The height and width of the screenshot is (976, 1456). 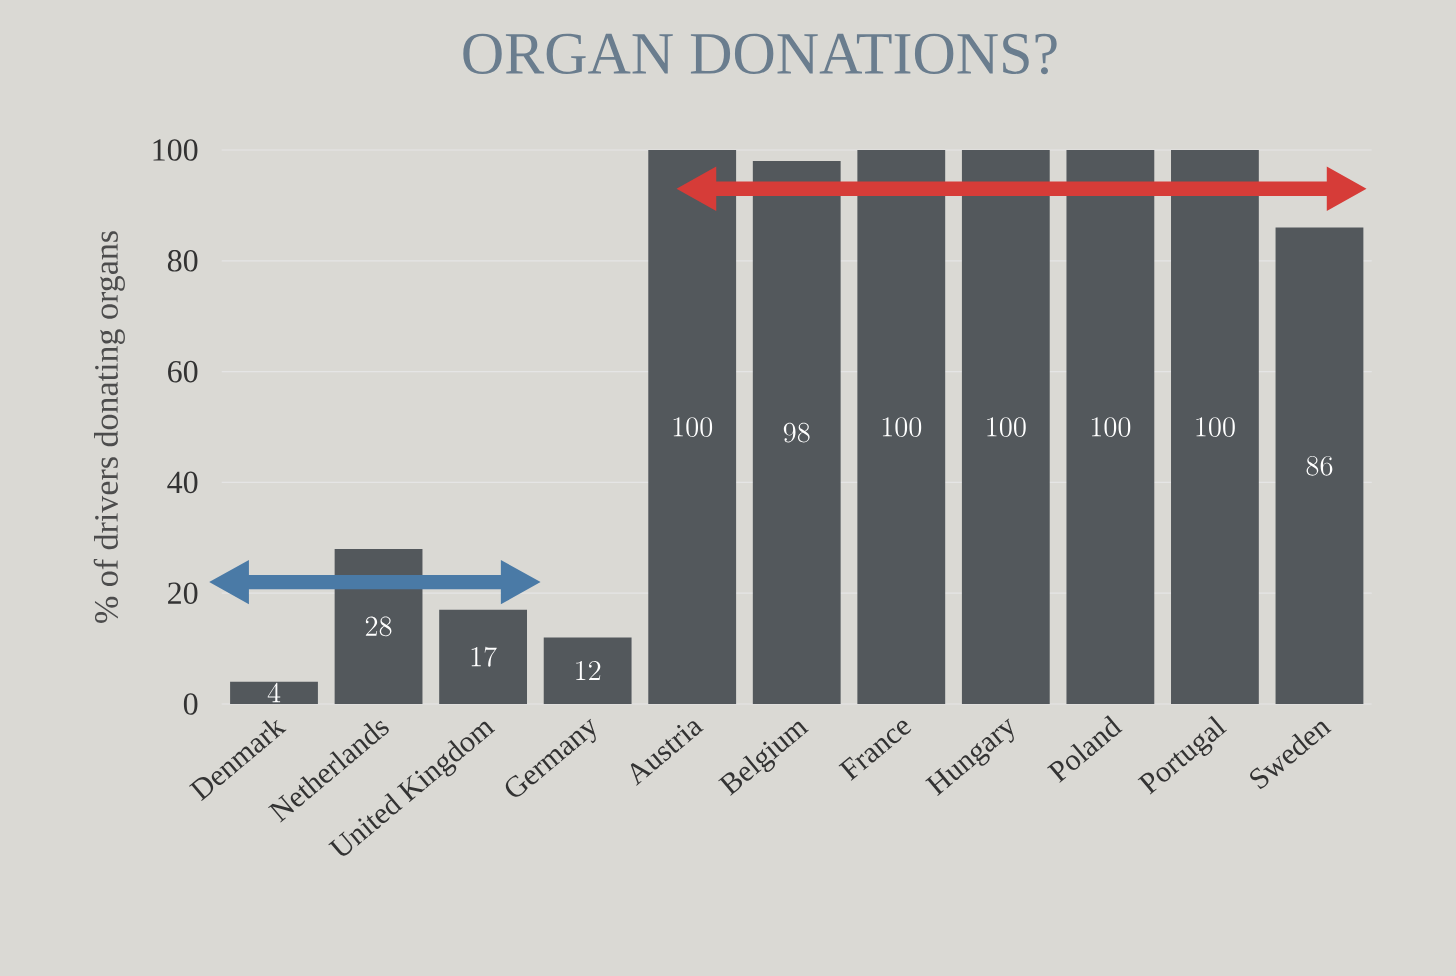 What do you see at coordinates (190, 704) in the screenshot?
I see `y-tick-label: 0` at bounding box center [190, 704].